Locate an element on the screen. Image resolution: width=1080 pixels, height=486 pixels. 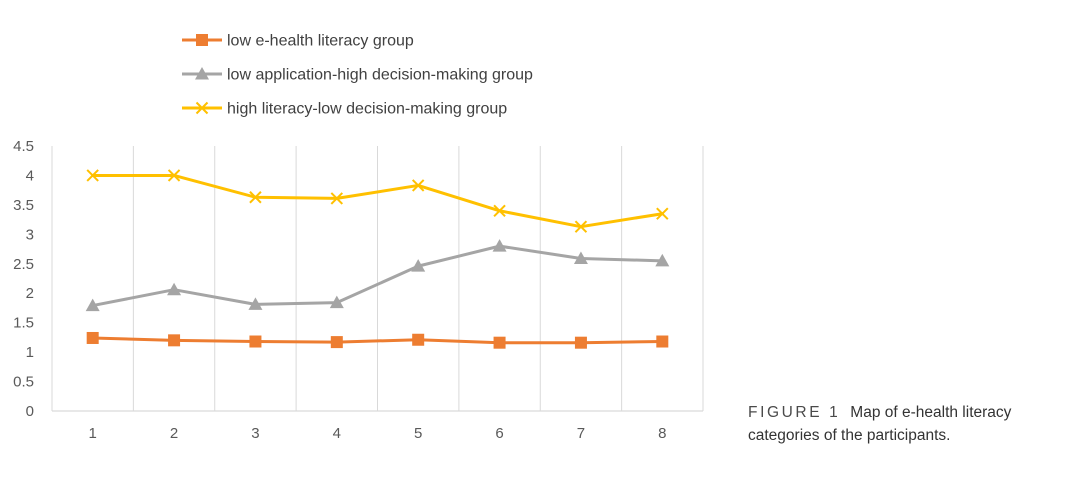
x-tick-label: 8 is located at coordinates (662, 433).